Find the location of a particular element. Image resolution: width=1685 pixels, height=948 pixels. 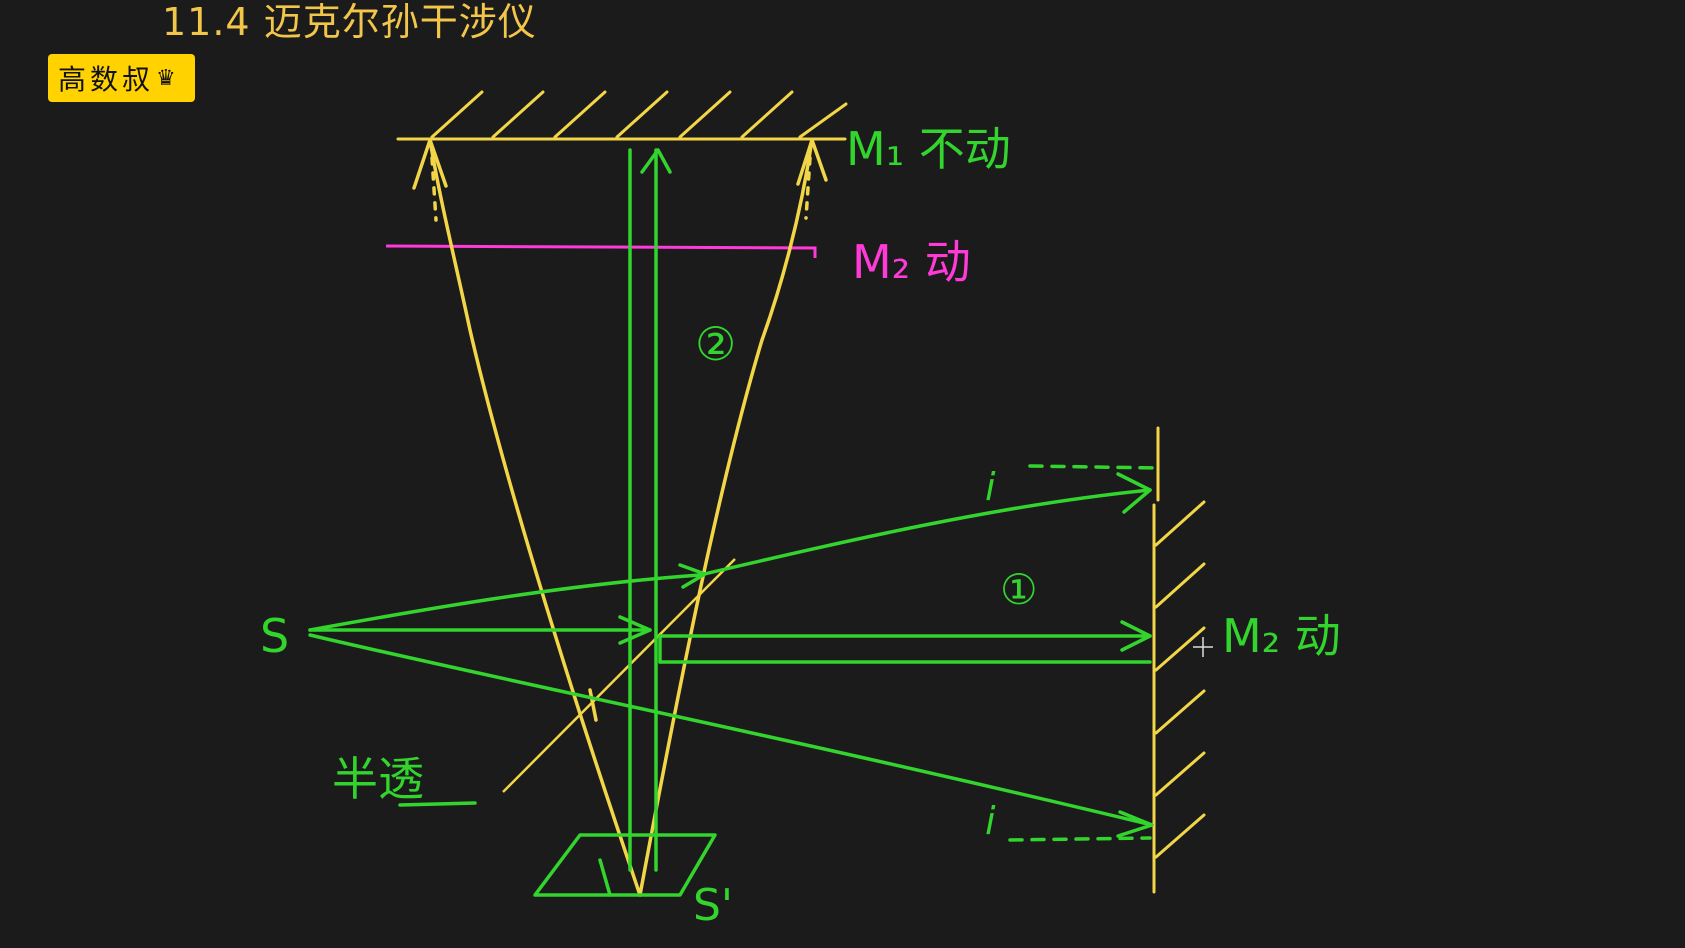

brand-badge-text: 高数叔 is located at coordinates (106, 79).